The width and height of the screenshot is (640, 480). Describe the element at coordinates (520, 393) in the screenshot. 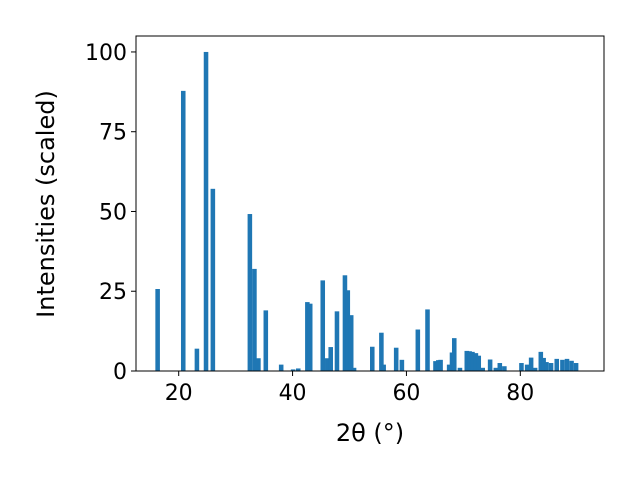

I see `x-tick-label: 80` at that location.